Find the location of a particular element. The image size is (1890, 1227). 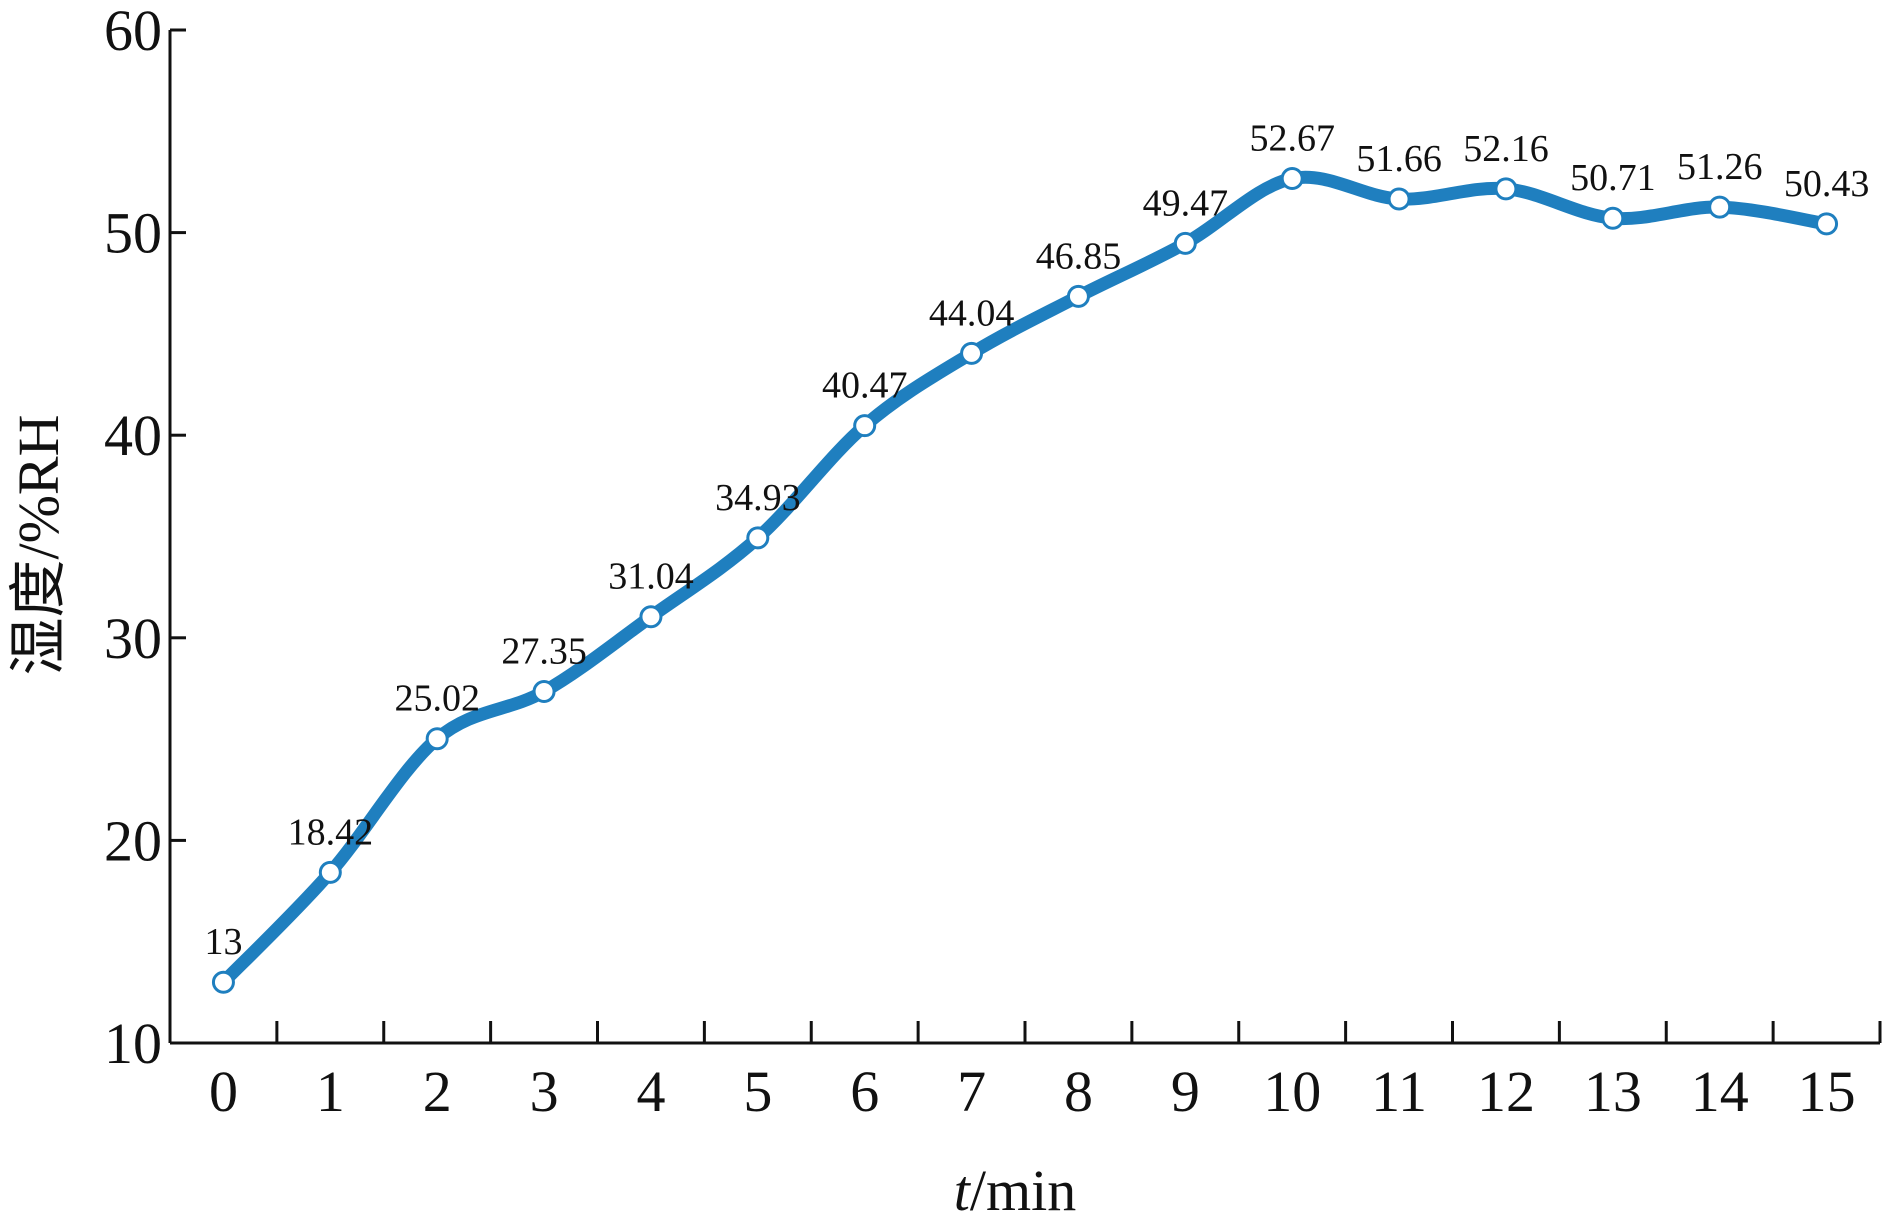

y-tick-label: 60 is located at coordinates (133, 31).